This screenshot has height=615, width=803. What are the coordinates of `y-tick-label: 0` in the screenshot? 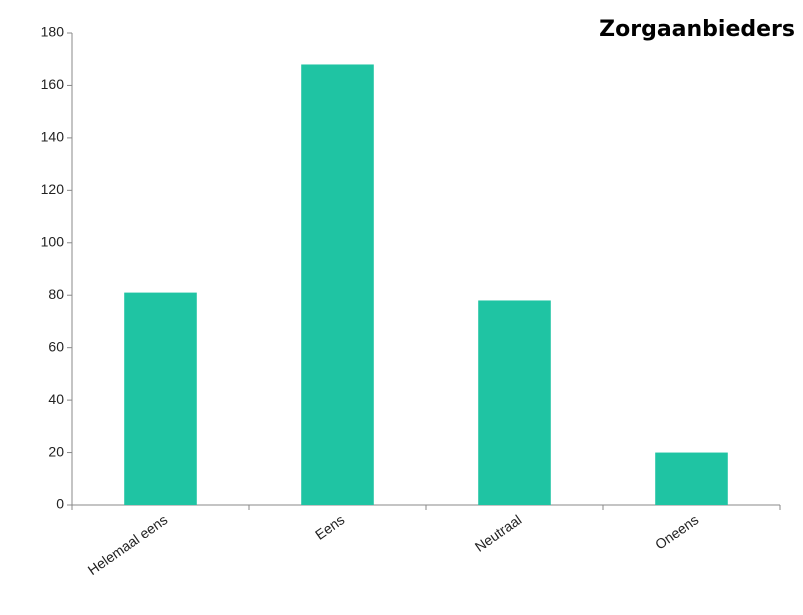 It's located at (60, 504).